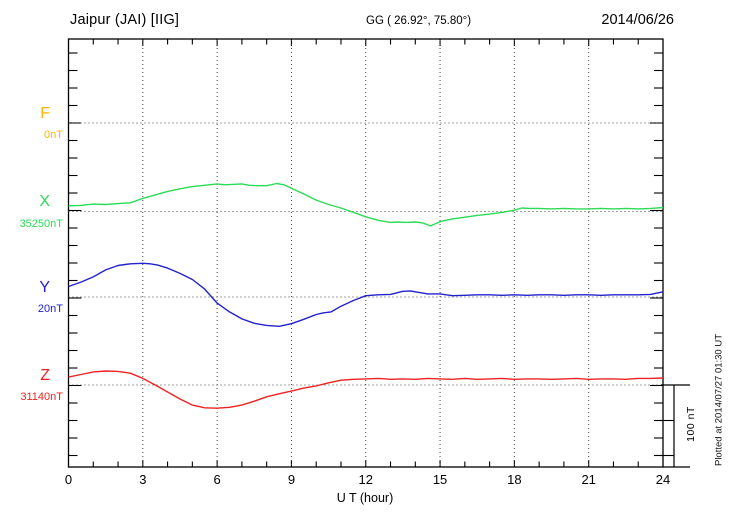 Image resolution: width=730 pixels, height=520 pixels. What do you see at coordinates (291, 479) in the screenshot?
I see `x-tick-label: 9` at bounding box center [291, 479].